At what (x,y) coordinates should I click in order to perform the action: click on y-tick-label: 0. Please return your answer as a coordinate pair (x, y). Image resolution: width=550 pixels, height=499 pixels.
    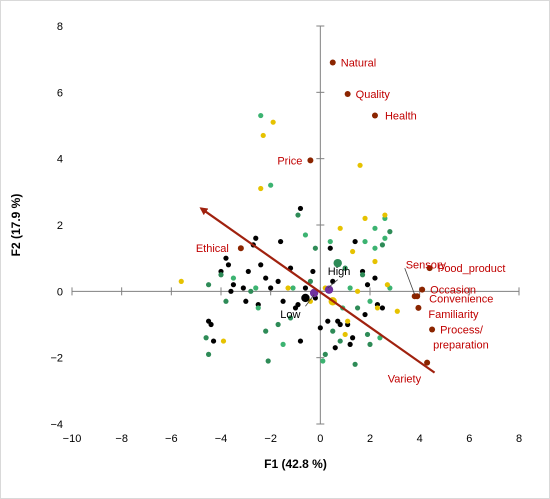
    Looking at the image, I should click on (60, 292).